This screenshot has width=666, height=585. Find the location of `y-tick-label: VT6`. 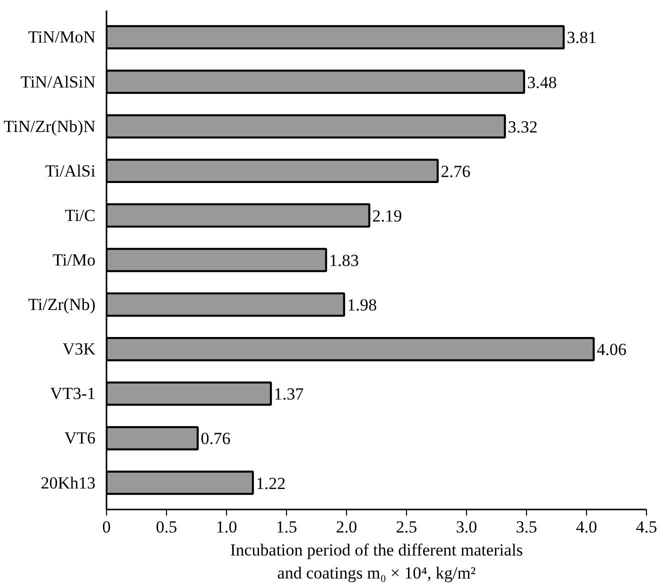

y-tick-label: VT6 is located at coordinates (80, 438).